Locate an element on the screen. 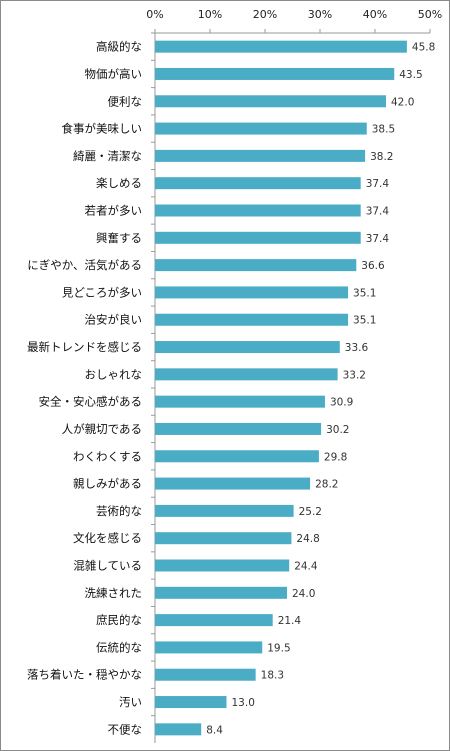 This screenshot has width=450, height=751. value-label: 13.0 is located at coordinates (243, 703).